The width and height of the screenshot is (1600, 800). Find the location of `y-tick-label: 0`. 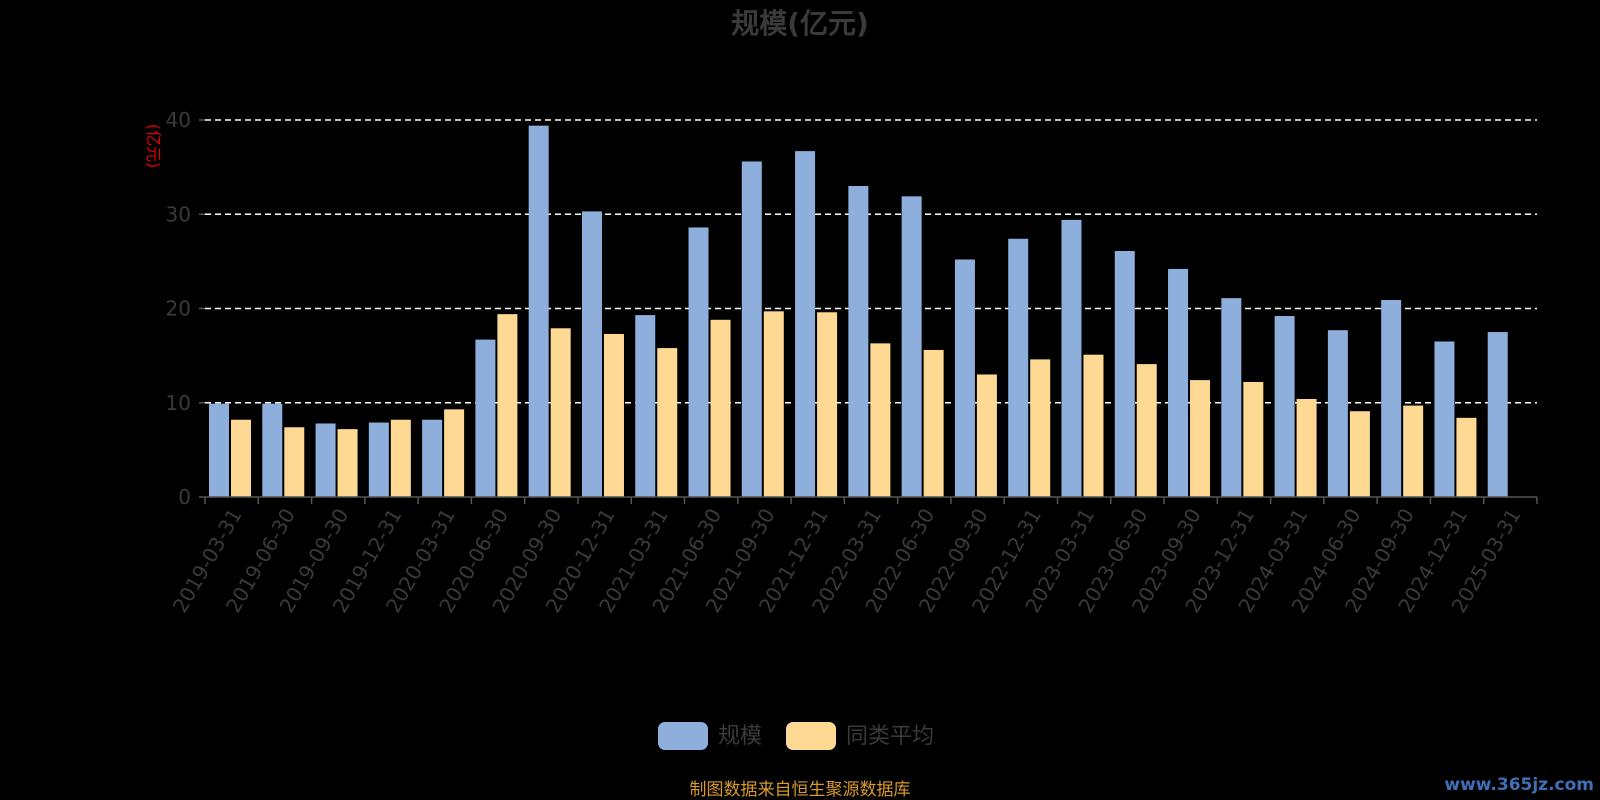

y-tick-label: 0 is located at coordinates (184, 497).